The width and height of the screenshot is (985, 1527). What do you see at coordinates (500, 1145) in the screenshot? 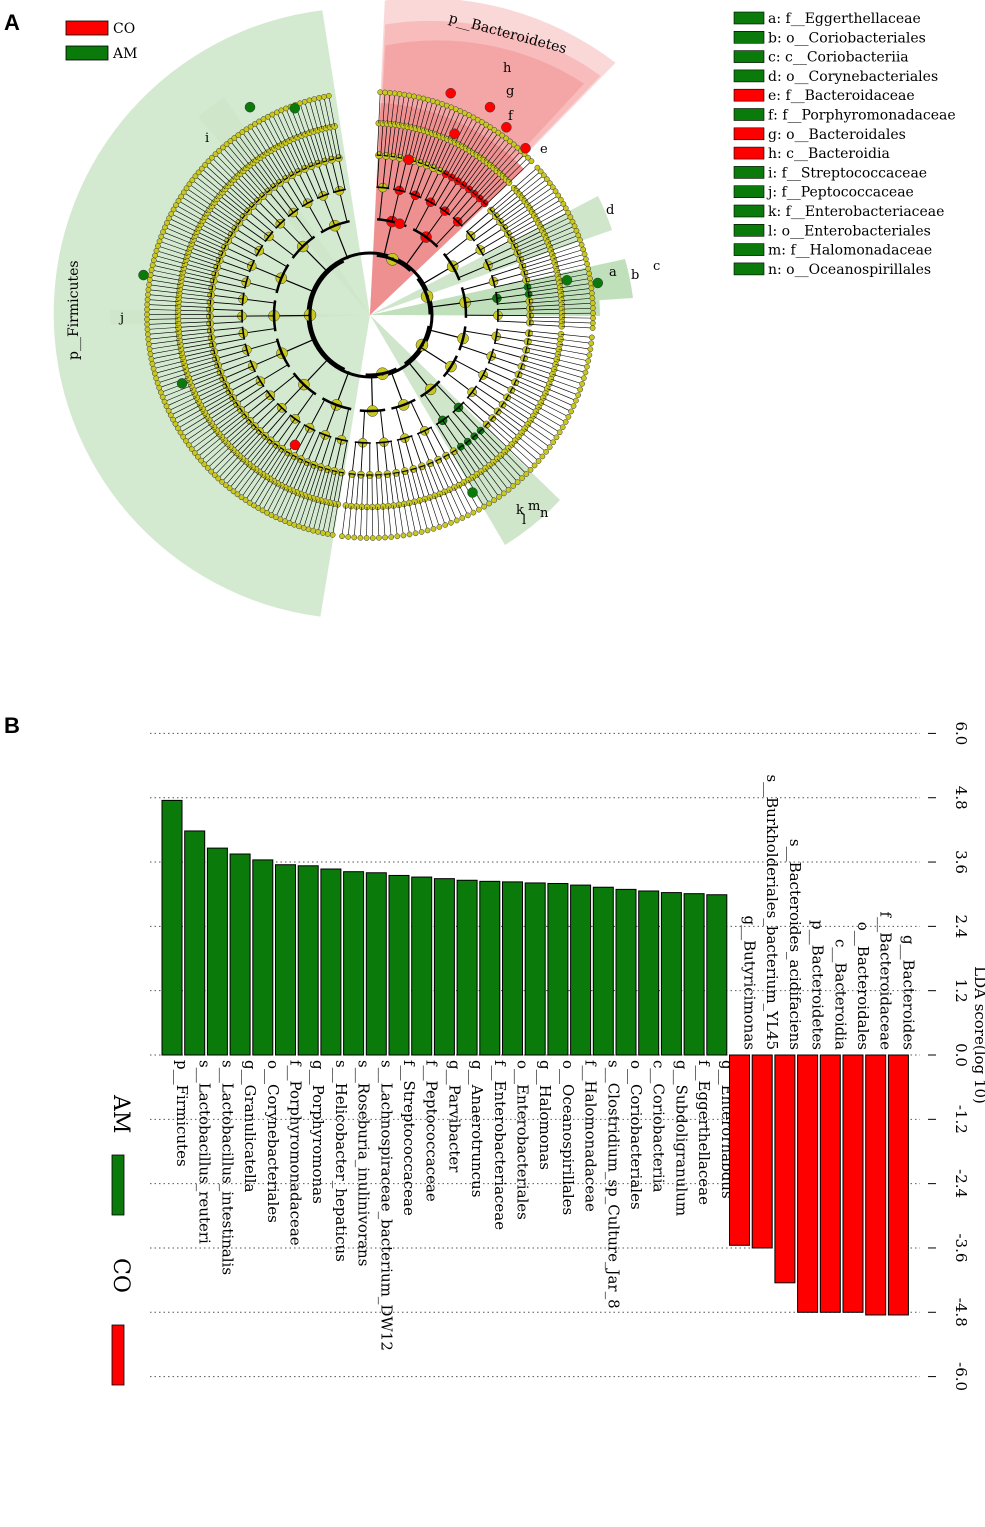
I see `bar-label: f__Enterobacteriaceae` at bounding box center [500, 1145].